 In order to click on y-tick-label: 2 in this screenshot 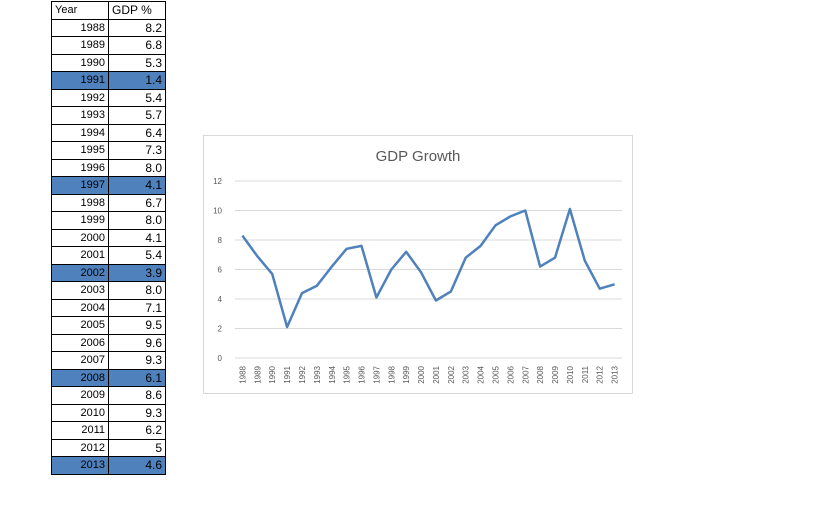, I will do `click(220, 329)`.